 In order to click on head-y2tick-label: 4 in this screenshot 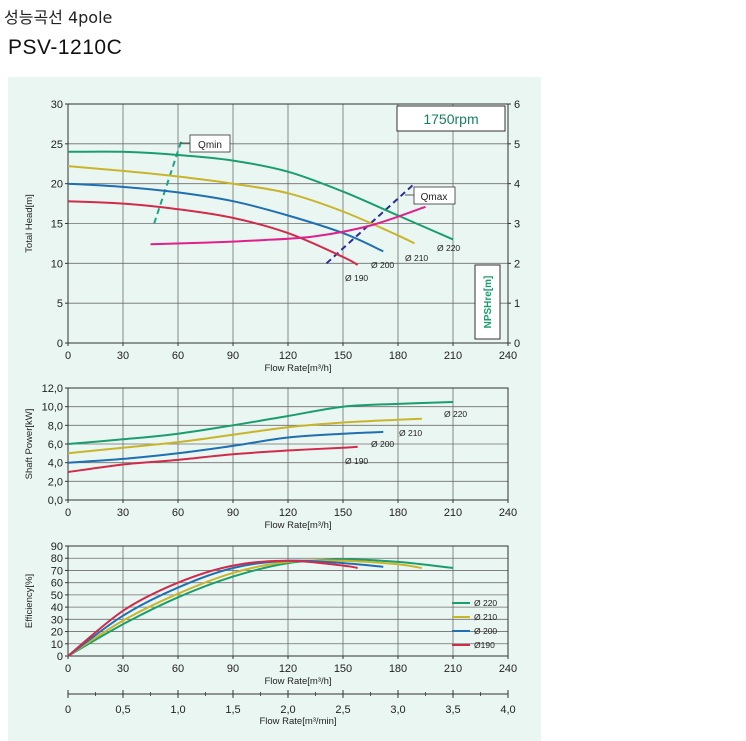, I will do `click(517, 185)`.